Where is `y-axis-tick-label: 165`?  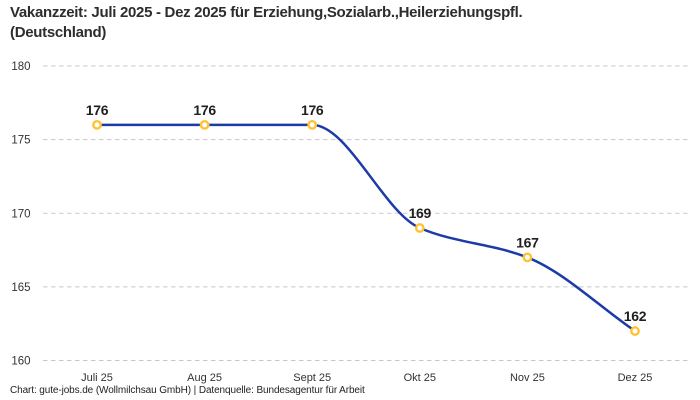 y-axis-tick-label: 165 is located at coordinates (20, 288).